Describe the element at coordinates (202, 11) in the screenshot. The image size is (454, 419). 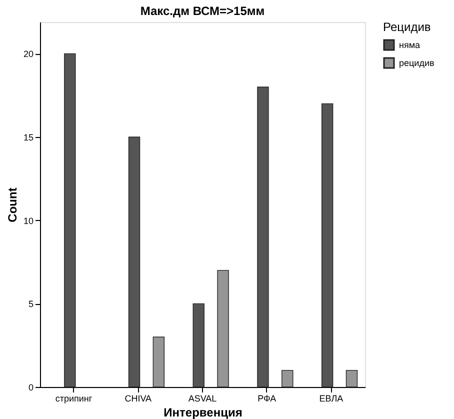
I see `chart-title: Макс.дм ВСМ=>15мм` at that location.